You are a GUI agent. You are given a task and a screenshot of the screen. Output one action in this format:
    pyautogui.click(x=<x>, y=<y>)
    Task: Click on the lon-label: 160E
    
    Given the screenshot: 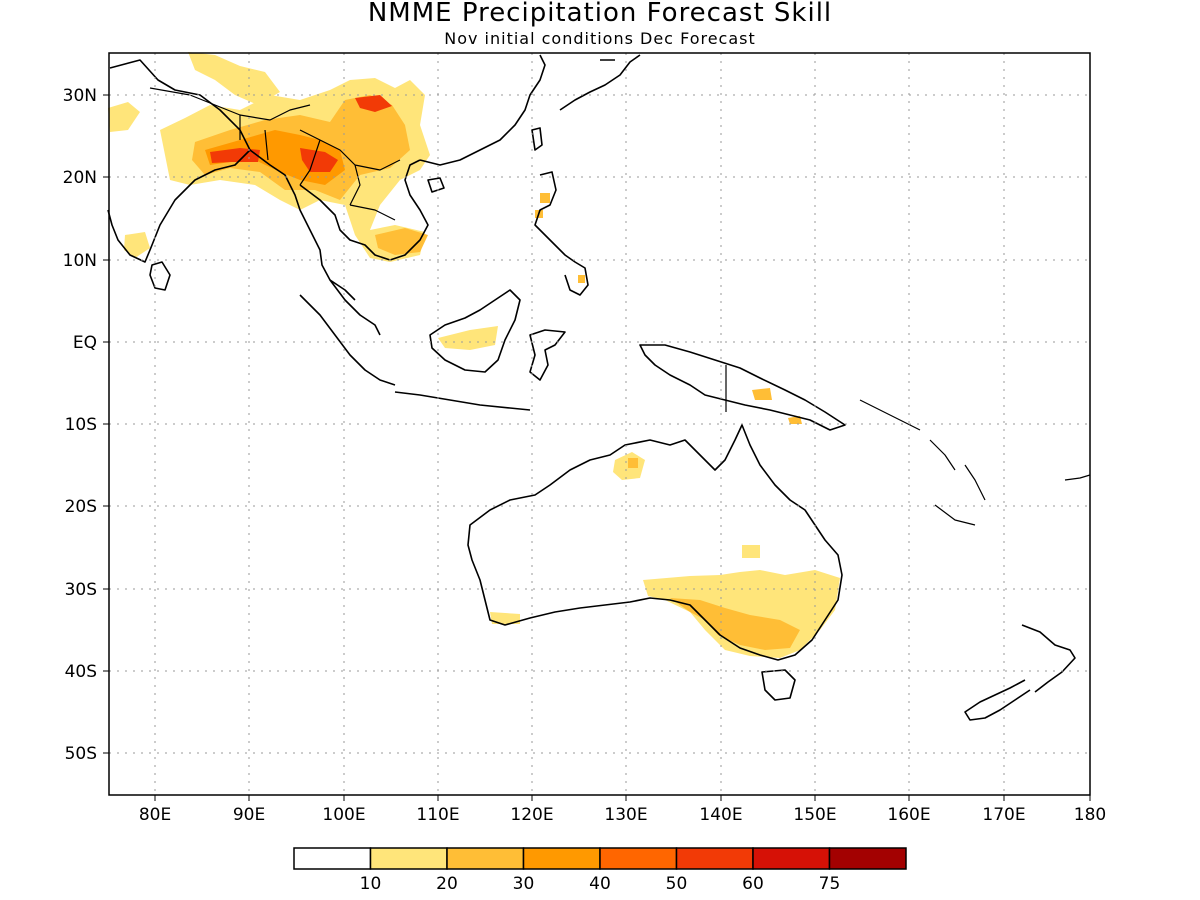 What is the action you would take?
    pyautogui.click(x=908, y=815)
    